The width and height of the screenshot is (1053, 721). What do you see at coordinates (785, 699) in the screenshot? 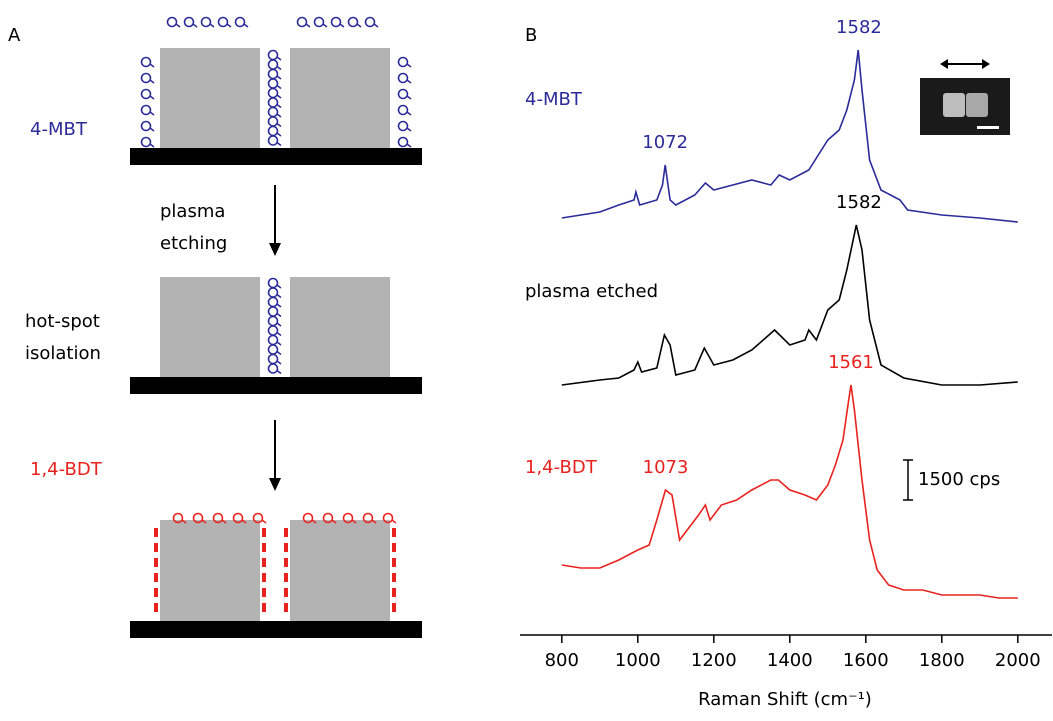
I see `x-axis-label: Raman Shift (cm⁻¹)` at bounding box center [785, 699].